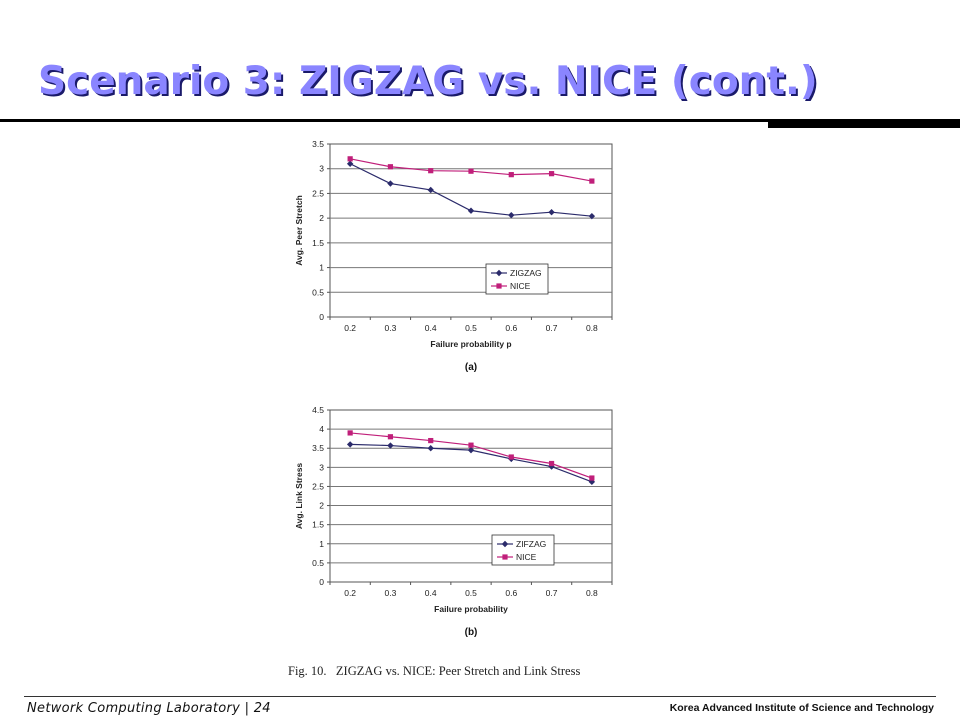  Describe the element at coordinates (470, 344) in the screenshot. I see `chart0-x-axis-title: Failure probability p` at that location.